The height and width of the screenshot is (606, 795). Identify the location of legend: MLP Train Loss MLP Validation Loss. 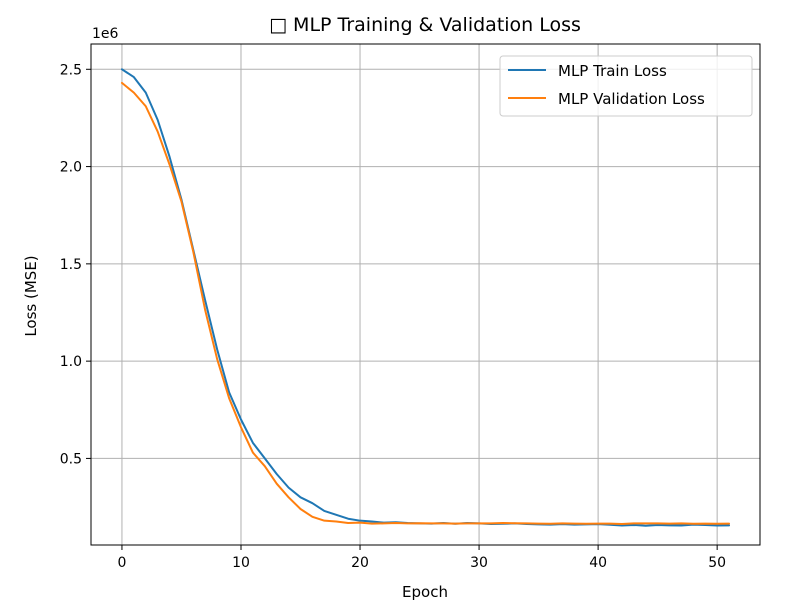
(626, 86).